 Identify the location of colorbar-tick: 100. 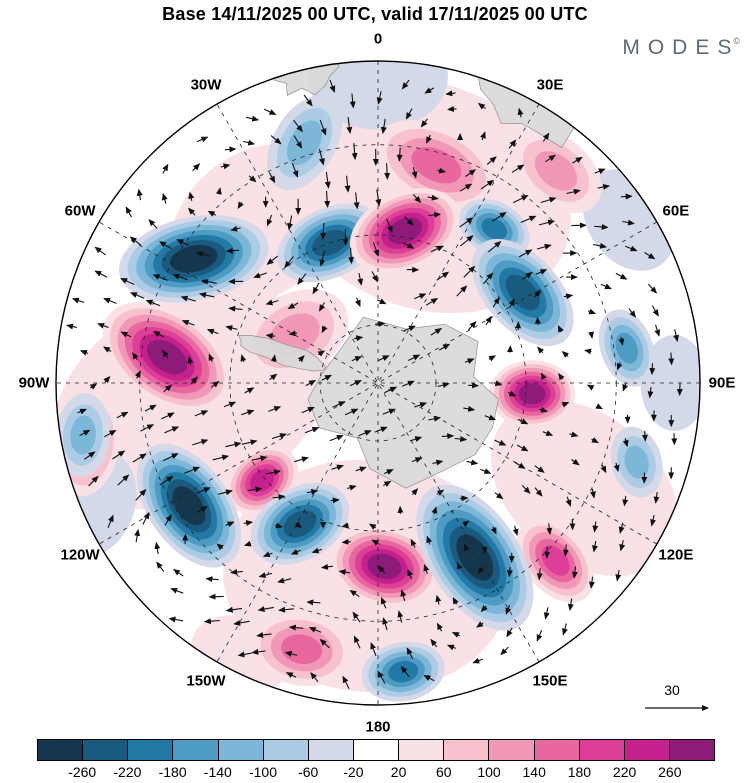
(489, 772).